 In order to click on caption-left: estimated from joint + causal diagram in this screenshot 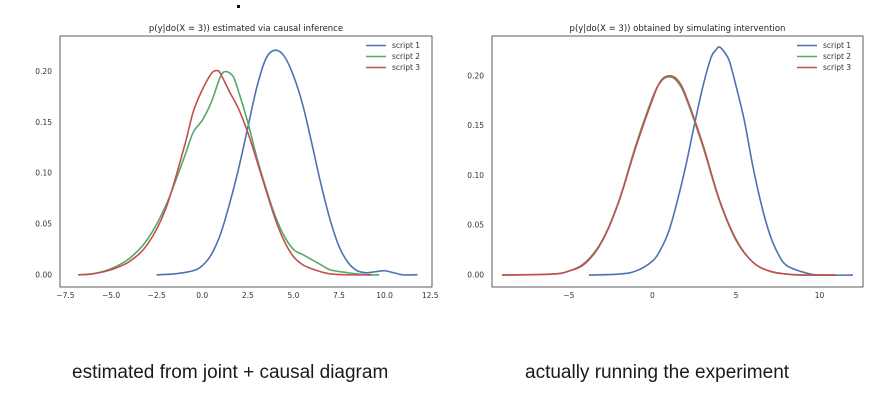, I will do `click(230, 372)`.